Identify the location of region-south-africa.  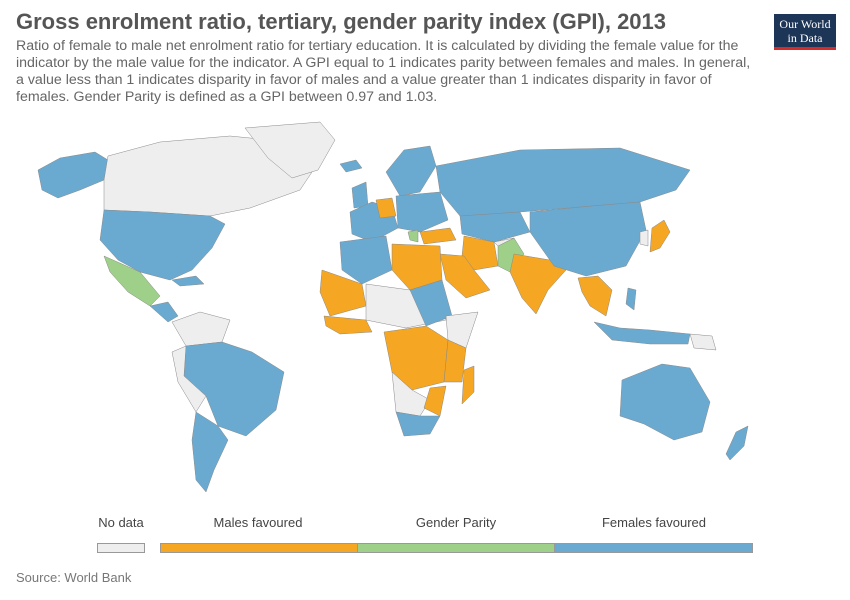
(418, 424).